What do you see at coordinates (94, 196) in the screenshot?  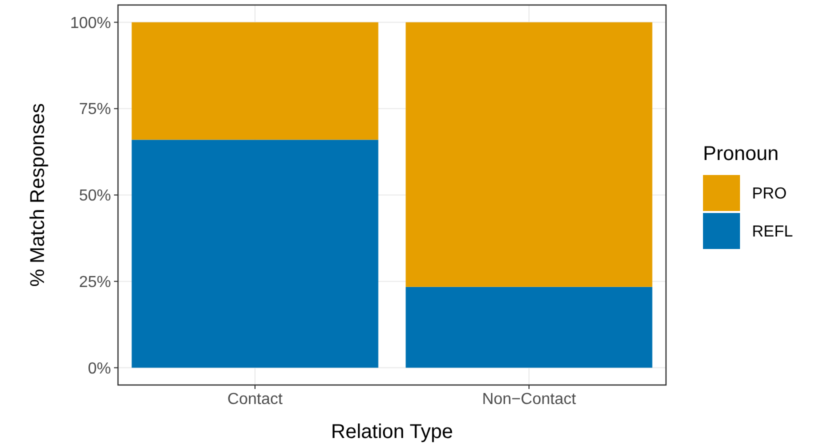 I see `y-tick-label: 50%` at bounding box center [94, 196].